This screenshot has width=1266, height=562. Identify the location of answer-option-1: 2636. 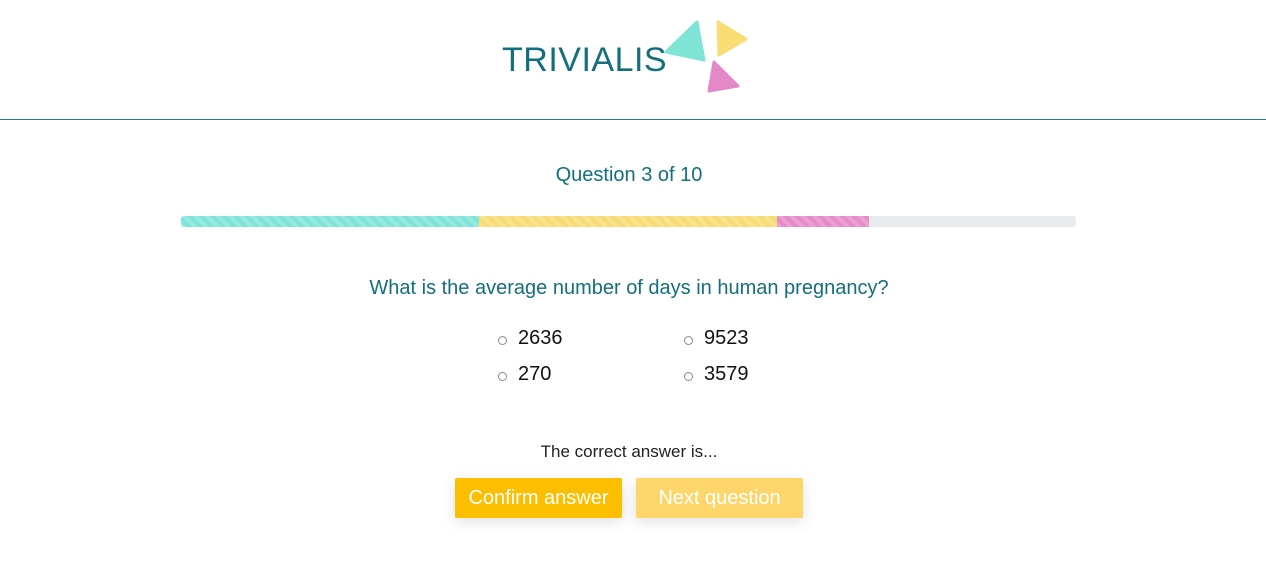
(530, 338).